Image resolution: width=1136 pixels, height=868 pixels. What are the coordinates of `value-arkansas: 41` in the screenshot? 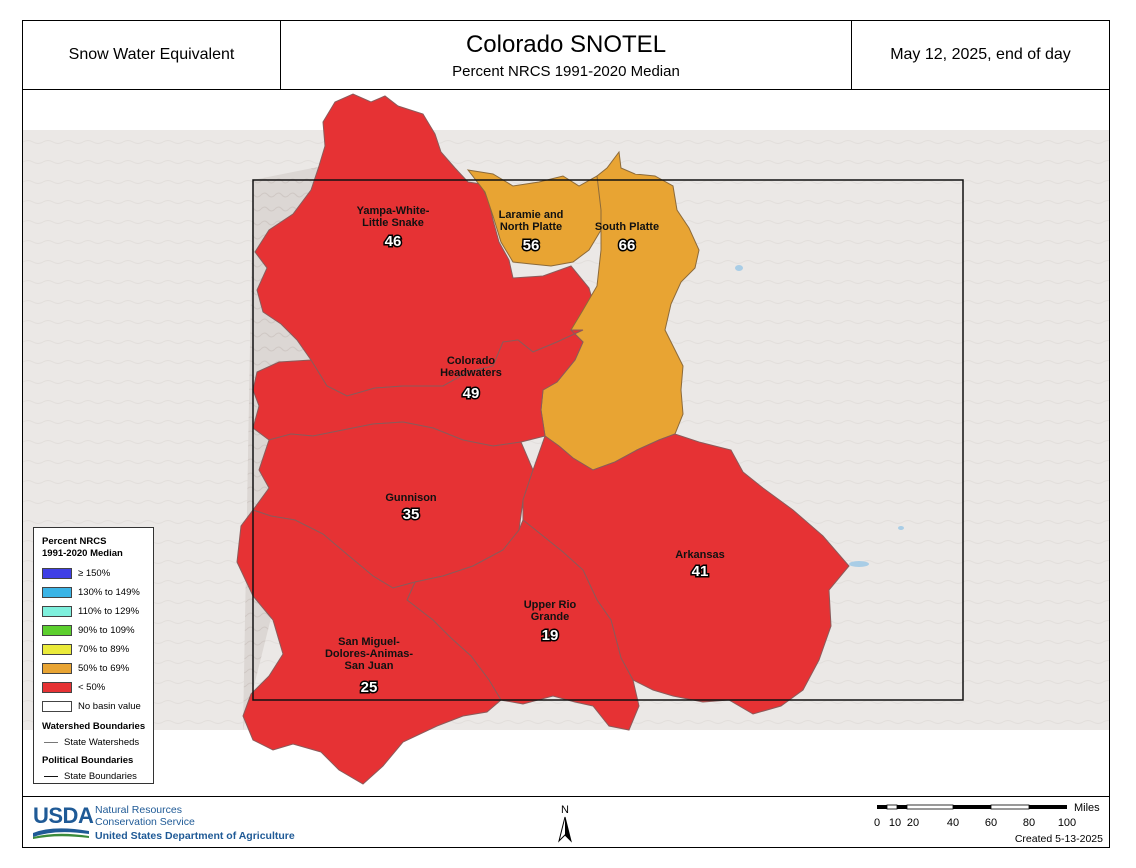 It's located at (700, 571).